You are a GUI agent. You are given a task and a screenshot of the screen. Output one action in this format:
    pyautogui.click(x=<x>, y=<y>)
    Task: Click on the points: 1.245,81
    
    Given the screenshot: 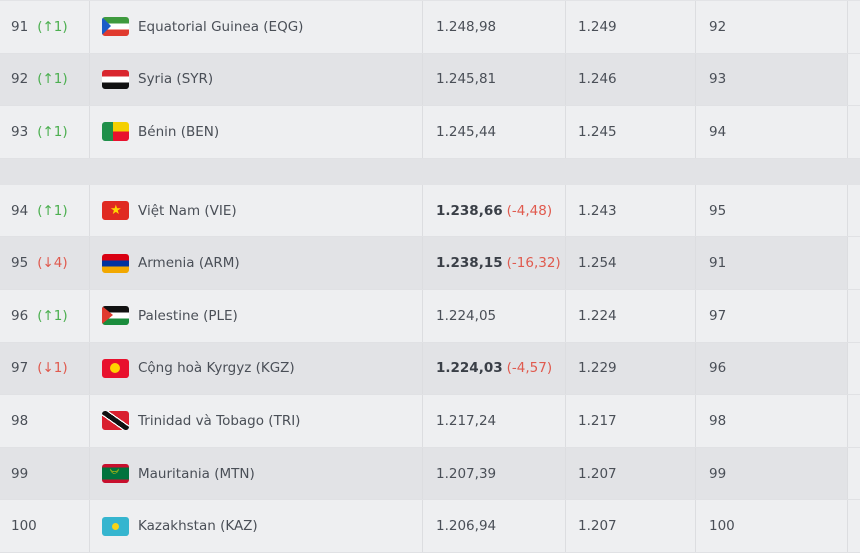 What is the action you would take?
    pyautogui.click(x=466, y=79)
    